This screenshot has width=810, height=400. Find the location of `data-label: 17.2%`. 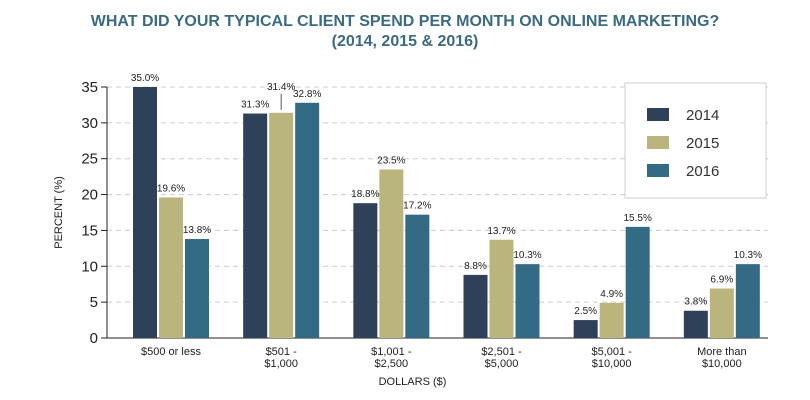

data-label: 17.2% is located at coordinates (417, 206).